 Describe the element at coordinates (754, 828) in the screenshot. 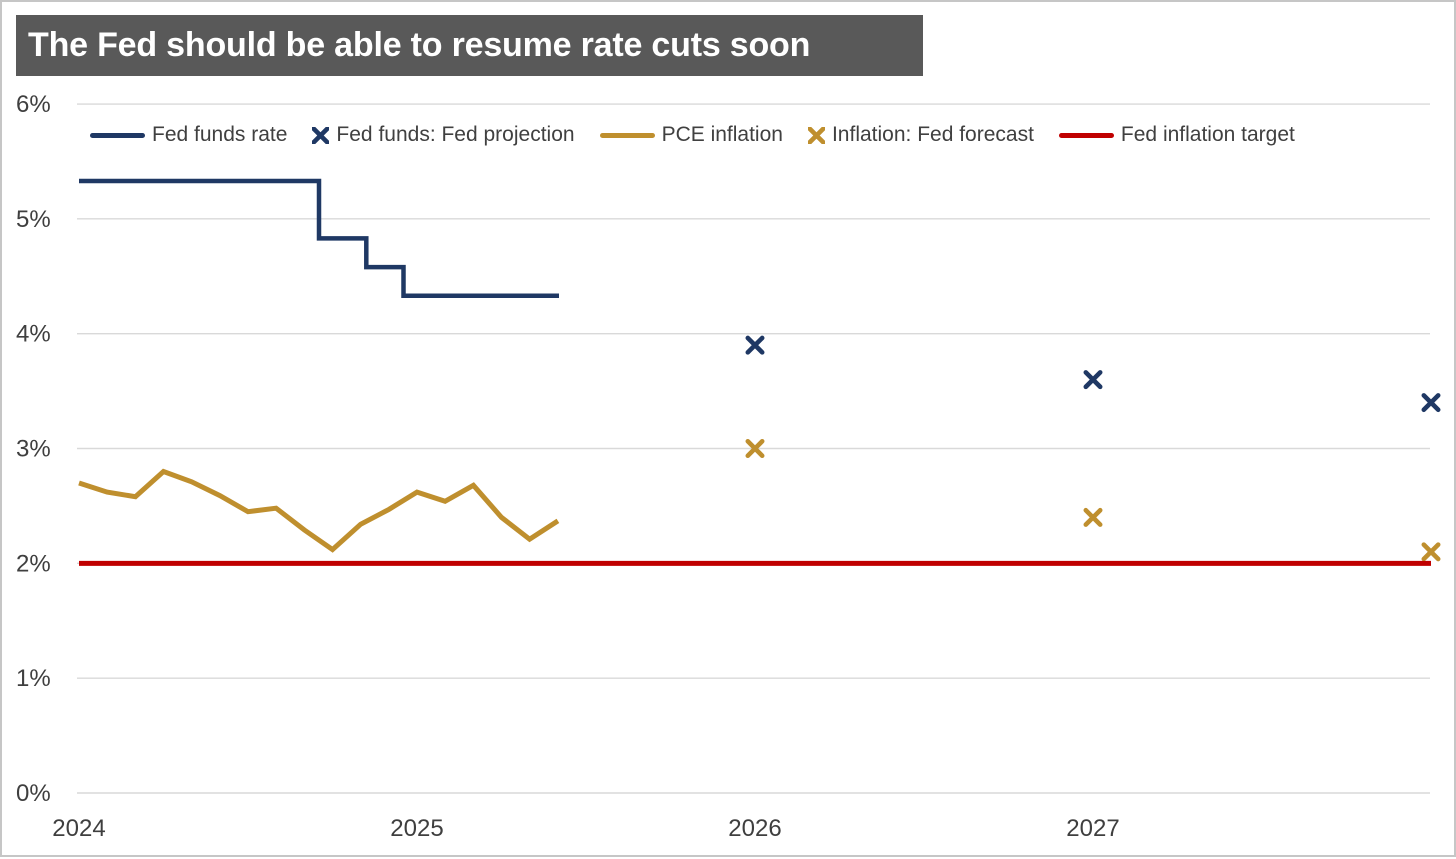

I see `x-tick-label: 2026` at that location.